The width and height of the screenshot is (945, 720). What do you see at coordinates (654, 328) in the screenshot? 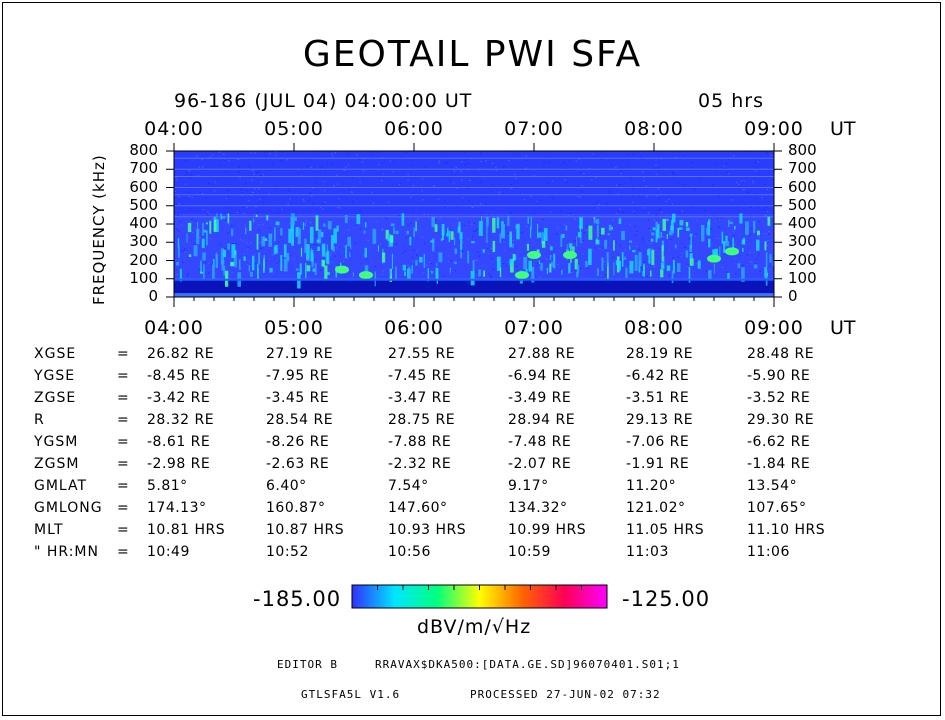
I see `bottom-time-tick-label: 08:00` at bounding box center [654, 328].